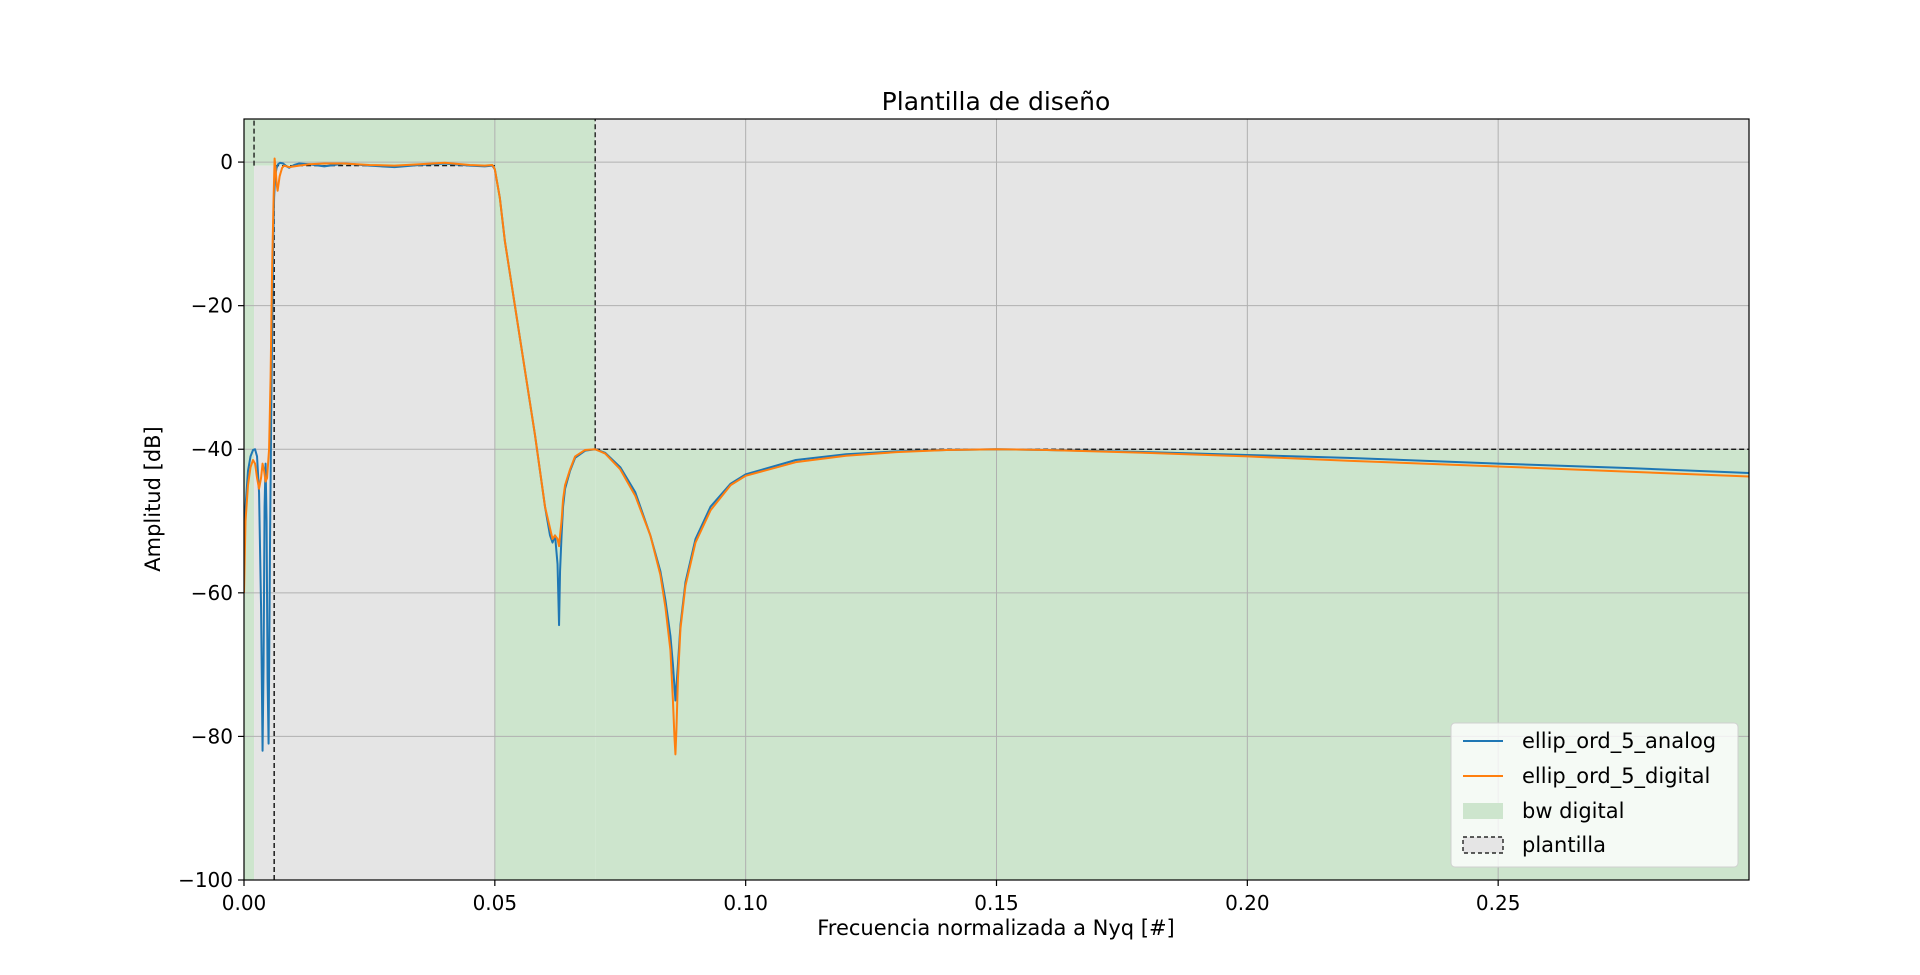 This screenshot has width=1920, height=975. Describe the element at coordinates (495, 903) in the screenshot. I see `x-tick-label: 0.05` at that location.